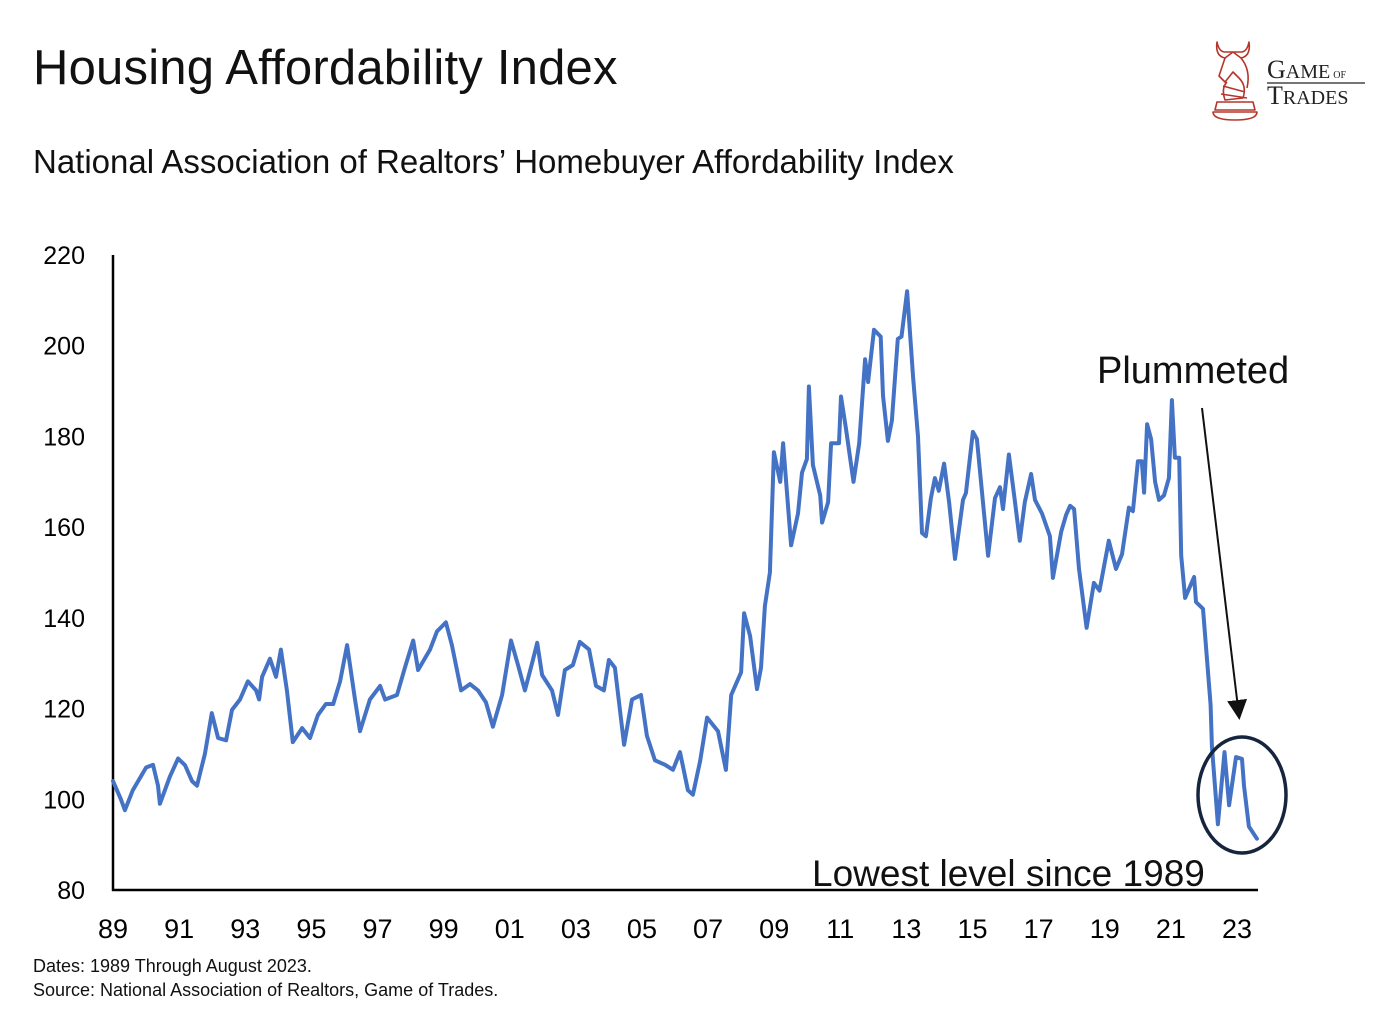  What do you see at coordinates (172, 966) in the screenshot?
I see `footnote-dates: Dates: 1989 Through August 2023.` at bounding box center [172, 966].